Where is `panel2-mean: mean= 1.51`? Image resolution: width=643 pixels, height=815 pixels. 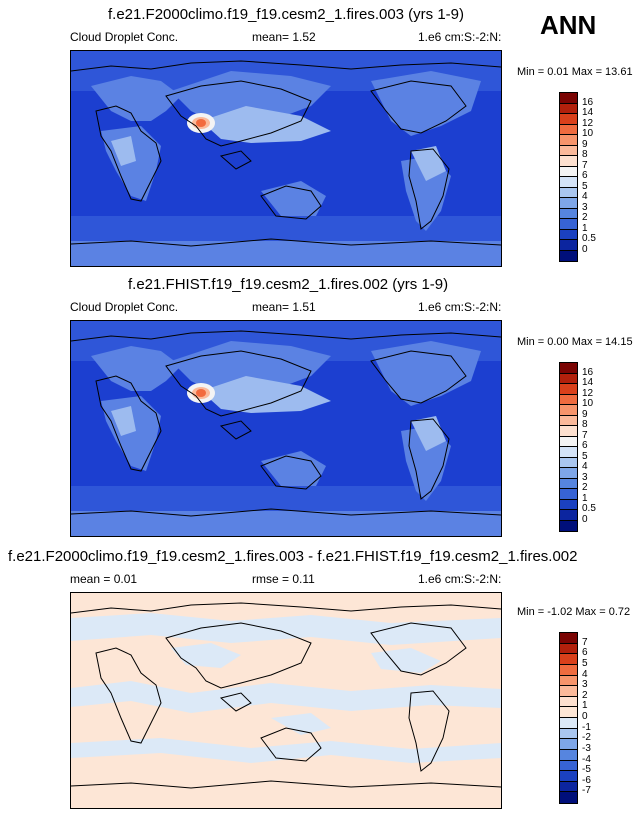 panel2-mean: mean= 1.51 is located at coordinates (284, 307).